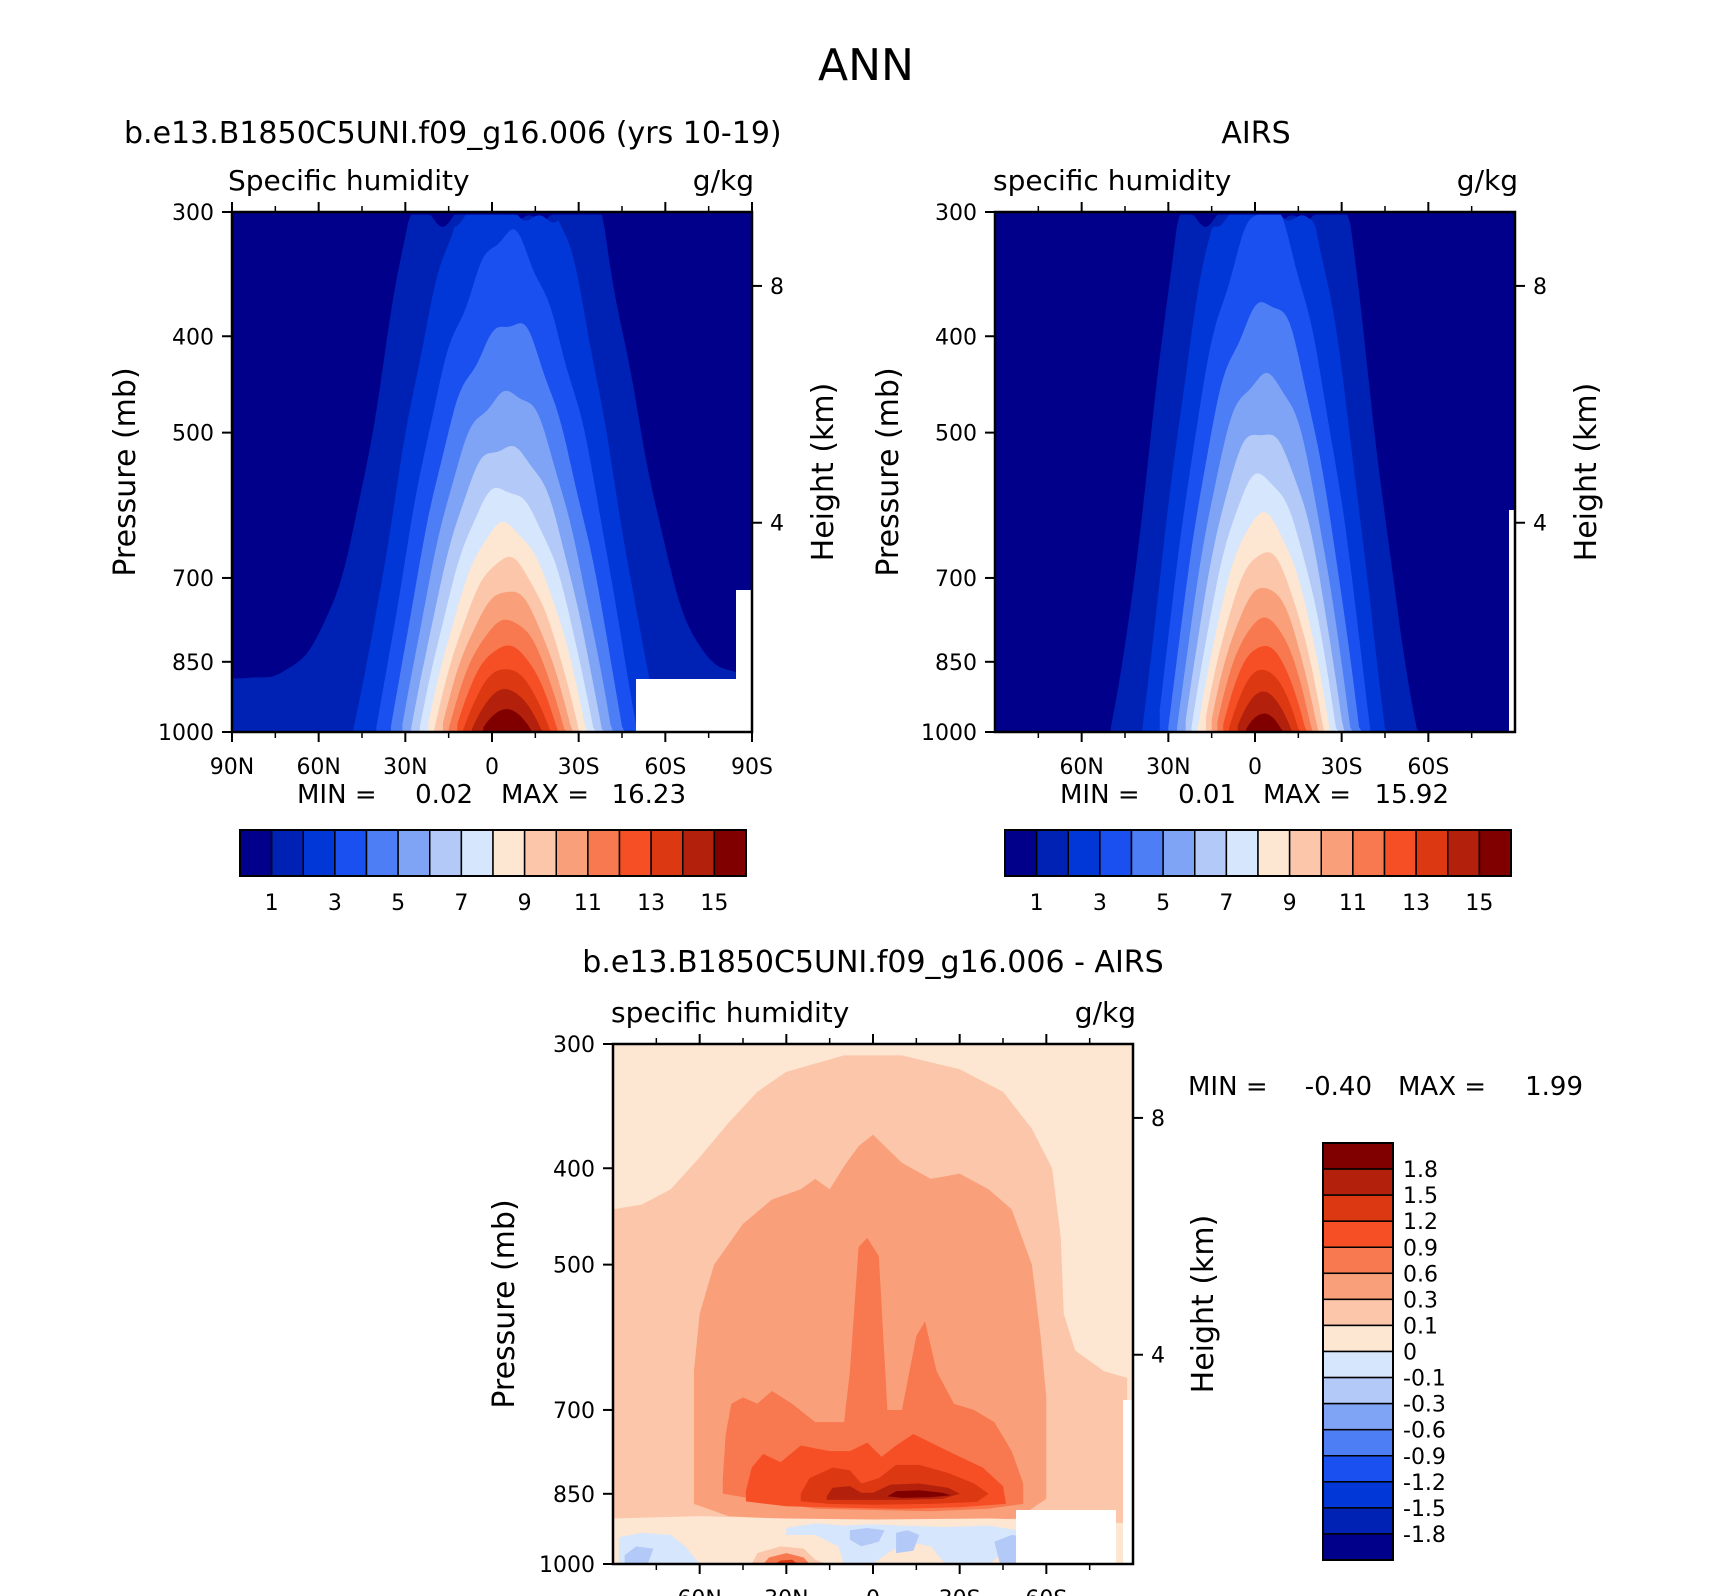 This screenshot has width=1710, height=1596. Describe the element at coordinates (1100, 795) in the screenshot. I see `panel-airs-min-label: MIN =` at that location.